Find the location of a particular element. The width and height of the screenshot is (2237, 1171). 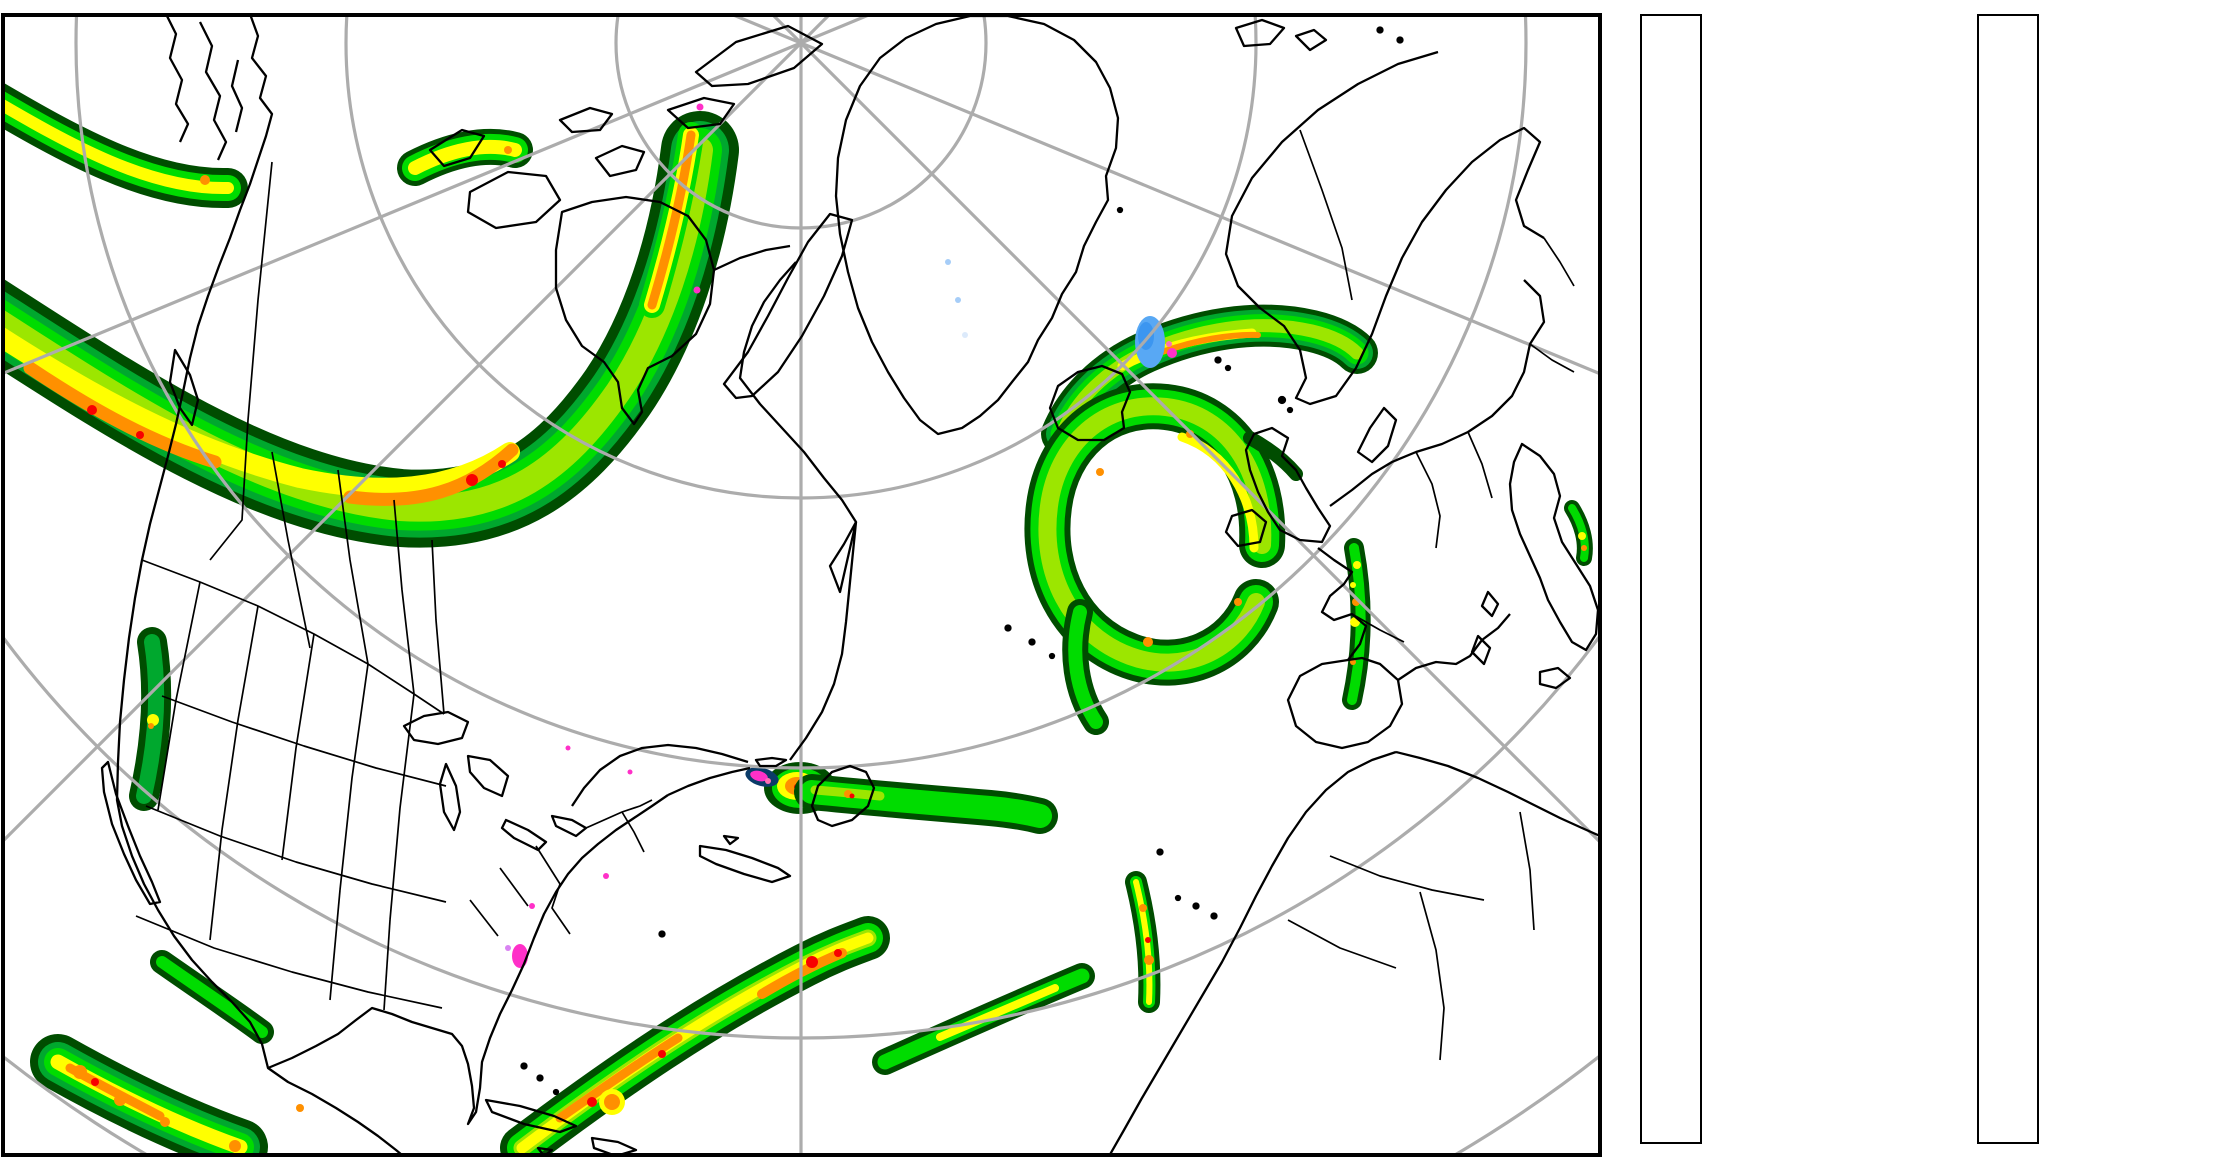

liquid-precip-colorbar is located at coordinates (2107, 583).